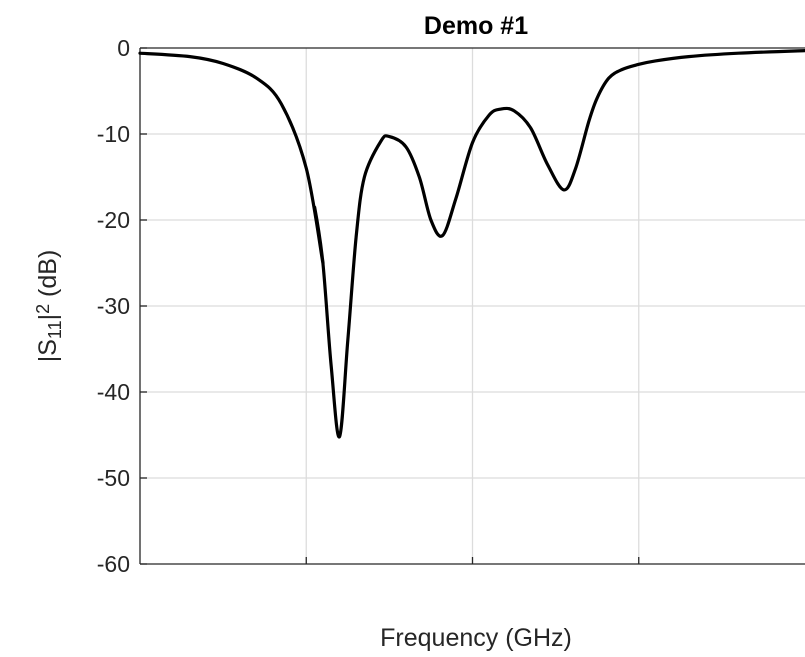  Describe the element at coordinates (113, 134) in the screenshot. I see `y-tick-label-1: -10` at that location.